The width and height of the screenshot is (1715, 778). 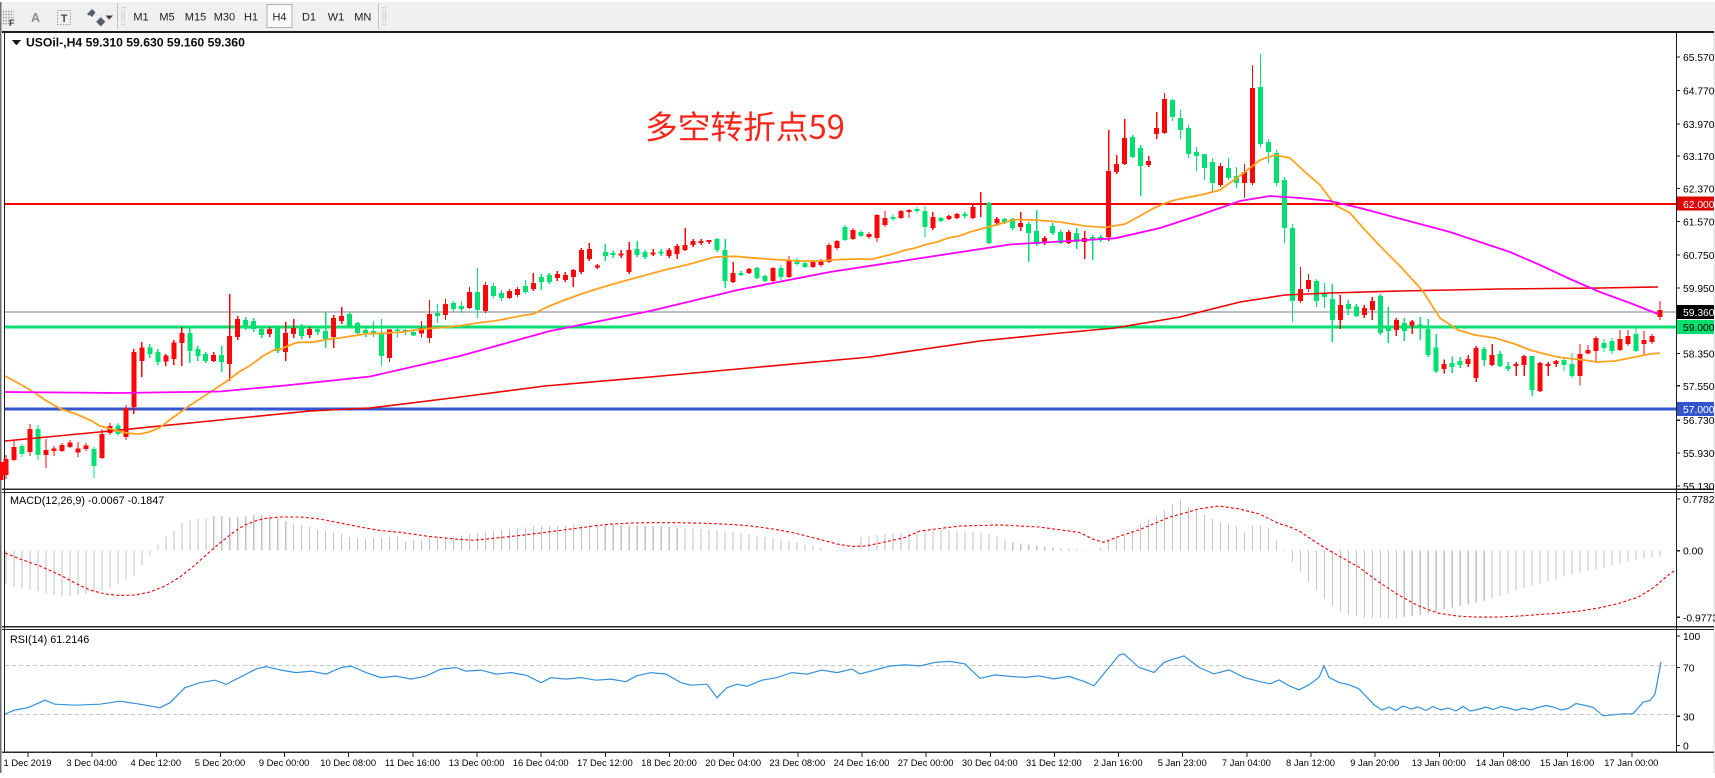 What do you see at coordinates (1439, 762) in the screenshot?
I see `svg-text: 13 Jan 00:00` at bounding box center [1439, 762].